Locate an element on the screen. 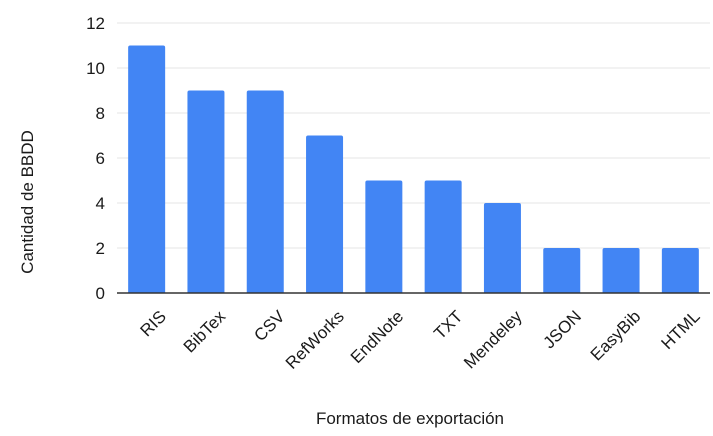 The image size is (713, 436). x-tick-label: TXT is located at coordinates (448, 325).